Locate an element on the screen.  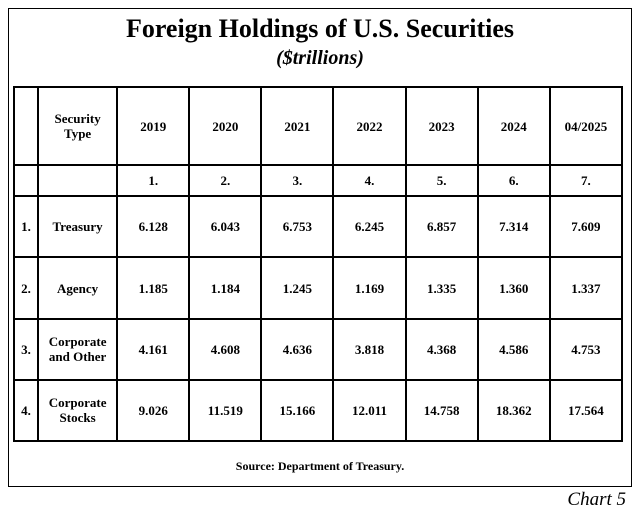
value-cell: 14.758 is located at coordinates (441, 410).